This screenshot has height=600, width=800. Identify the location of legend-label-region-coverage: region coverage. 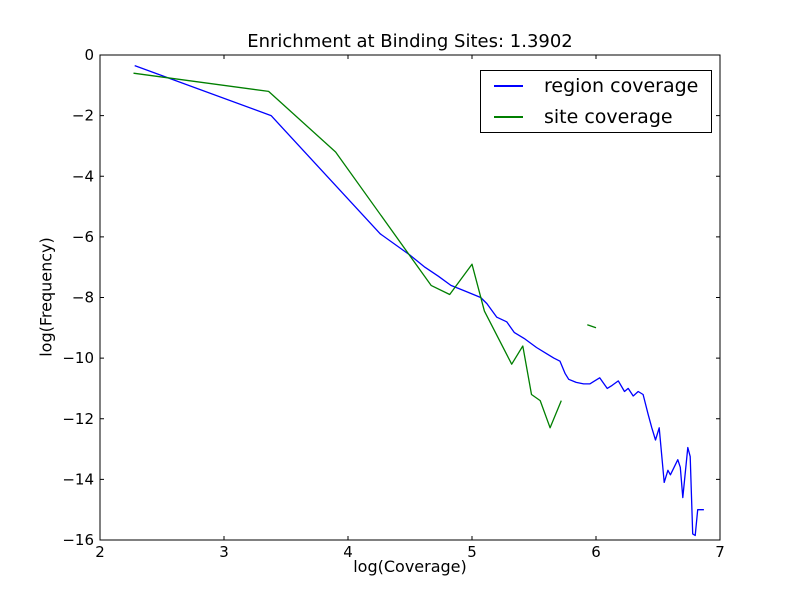
(621, 86).